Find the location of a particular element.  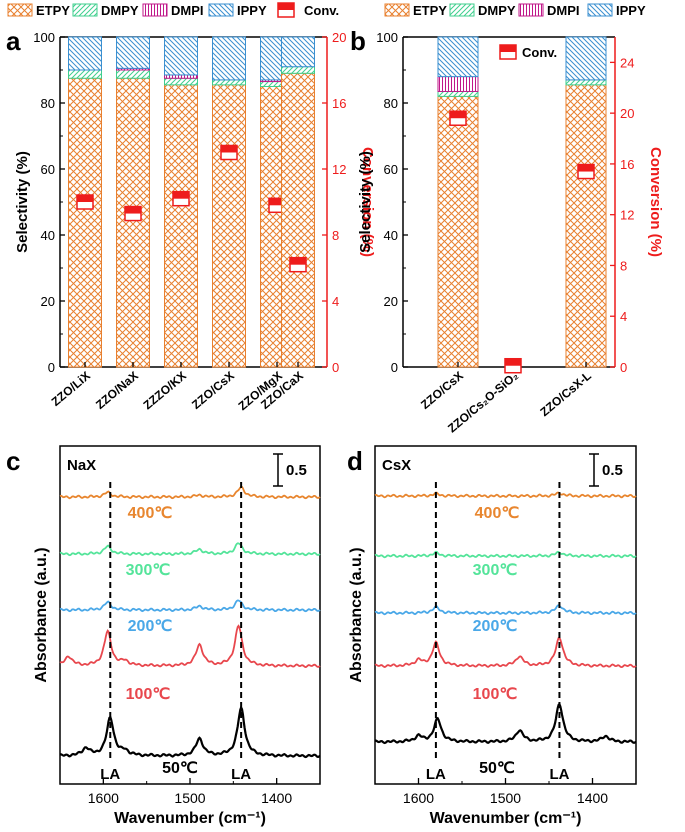

conv-marker-1-fill is located at coordinates (458, 115).